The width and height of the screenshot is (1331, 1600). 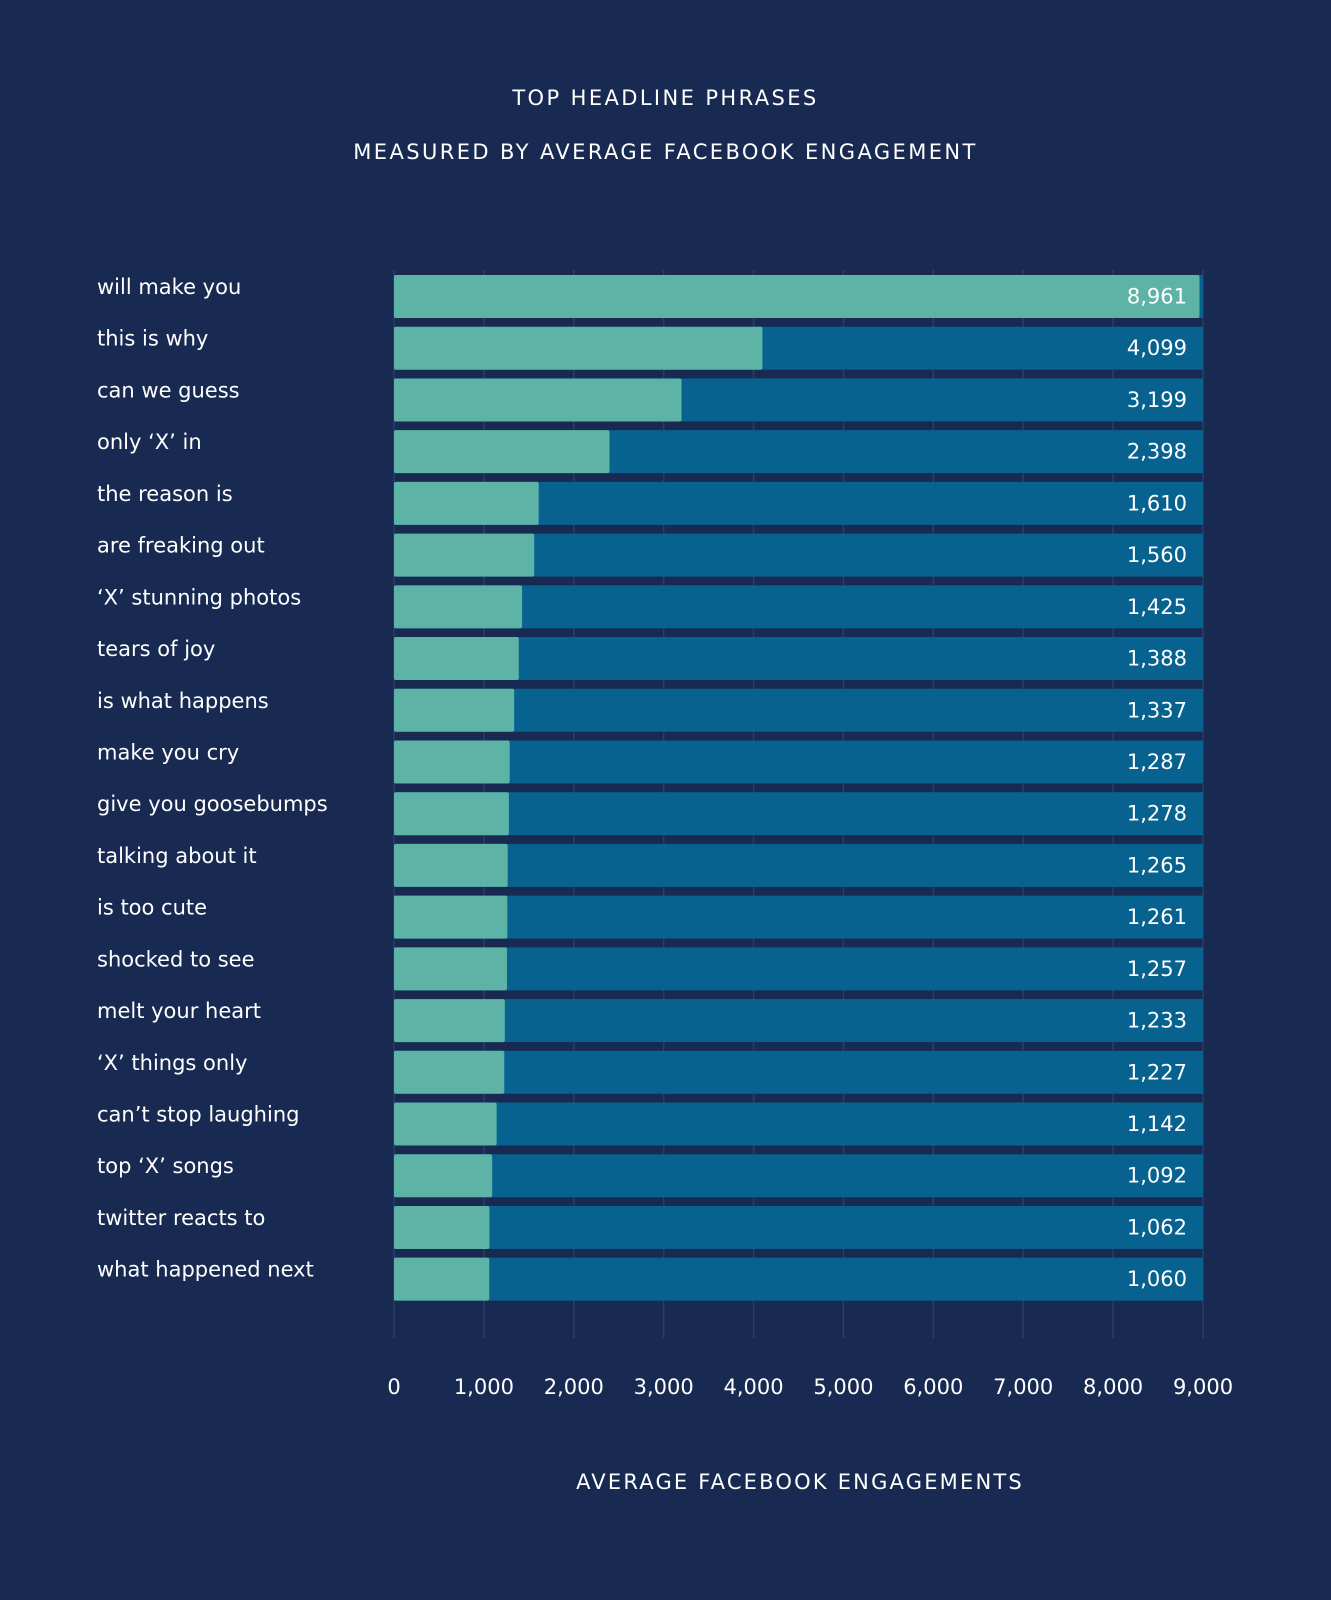 What do you see at coordinates (183, 701) in the screenshot?
I see `category-label: is what happens` at bounding box center [183, 701].